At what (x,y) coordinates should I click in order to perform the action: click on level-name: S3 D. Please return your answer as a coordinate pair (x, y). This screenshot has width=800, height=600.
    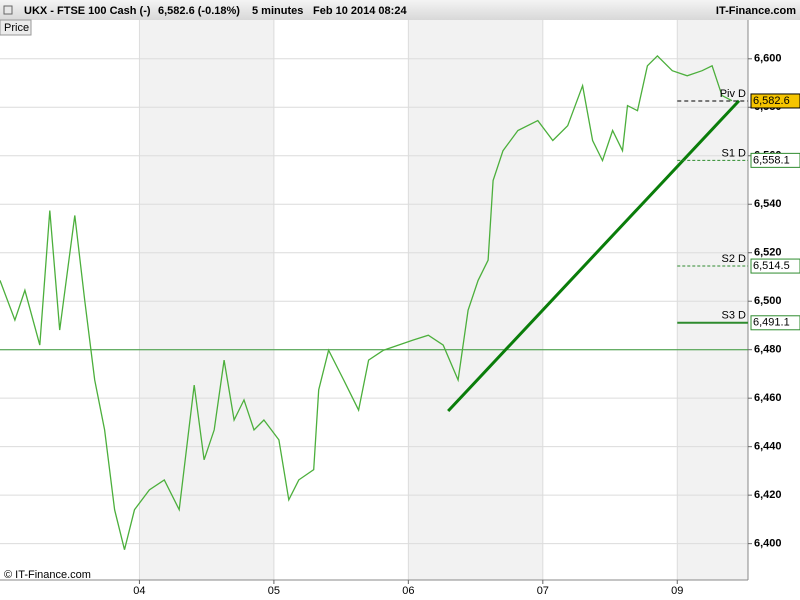
    Looking at the image, I should click on (734, 316).